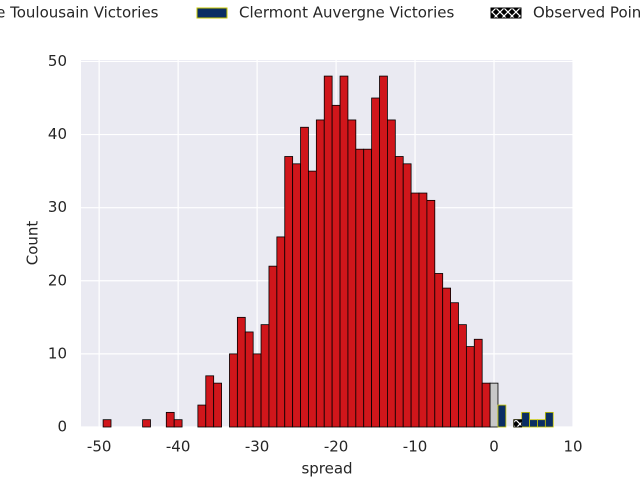  I want to click on x-tick-label: 10, so click(572, 447).